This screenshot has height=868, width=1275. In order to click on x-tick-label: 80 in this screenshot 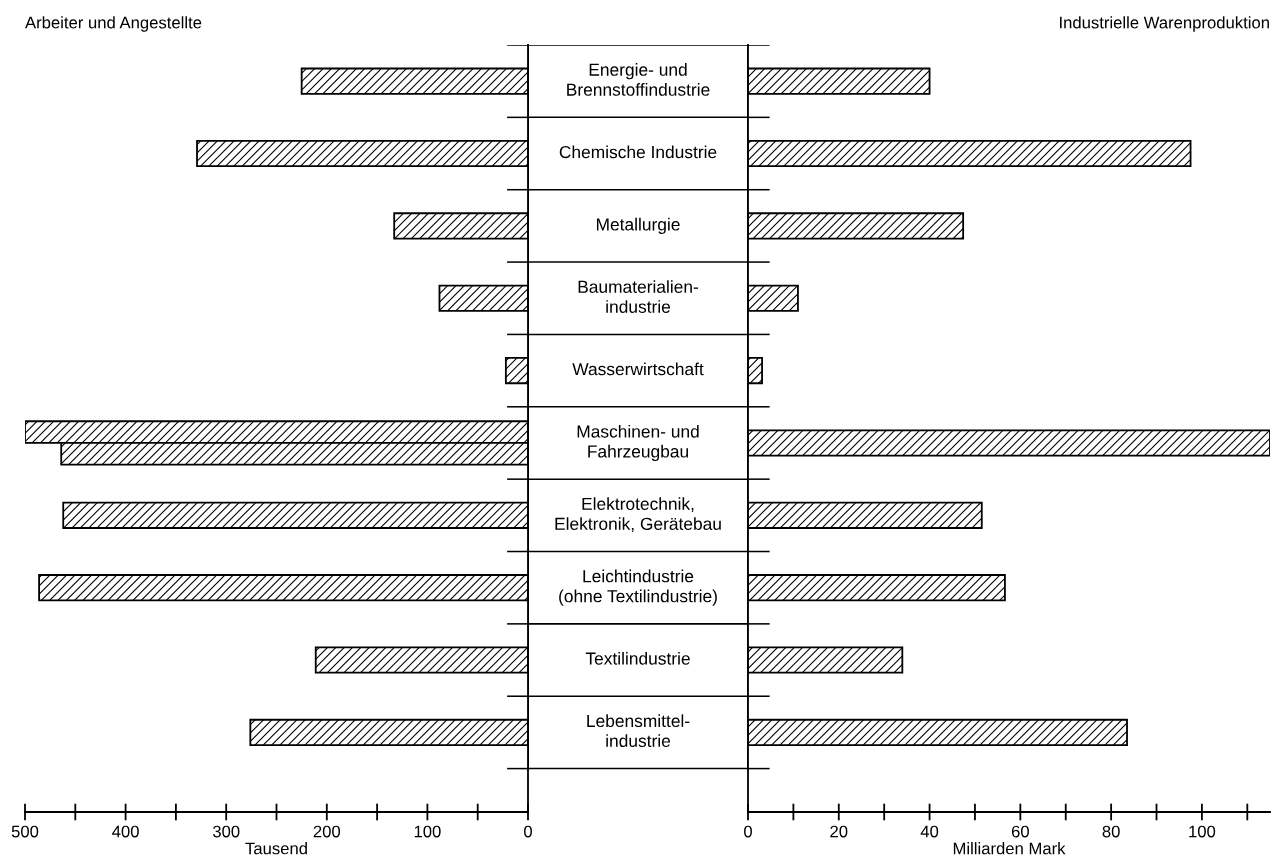, I will do `click(1111, 831)`.